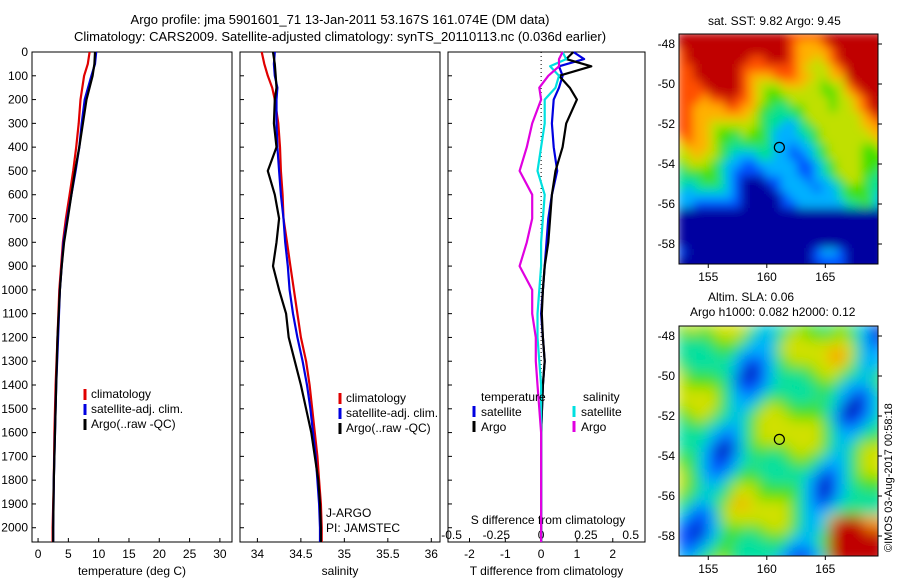  I want to click on sla-map-subtitle: Argo h1000: 0.082 h2000: 0.12, so click(773, 312).